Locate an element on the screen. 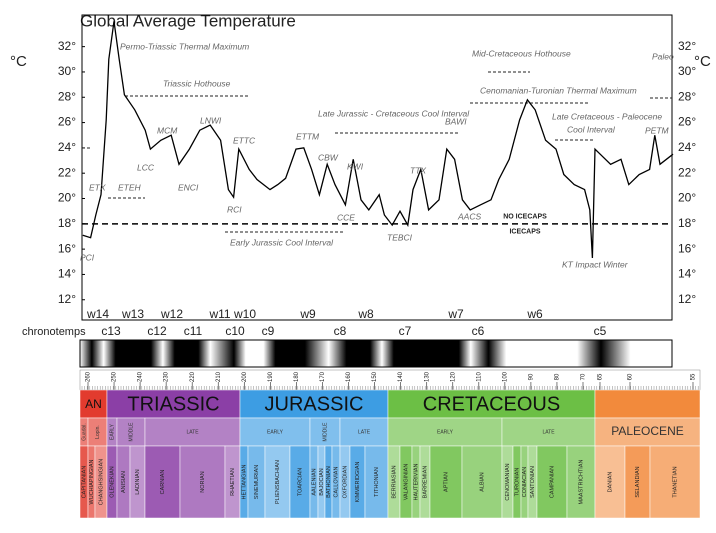 The image size is (716, 533). y-tick-label: 22° is located at coordinates (687, 172).